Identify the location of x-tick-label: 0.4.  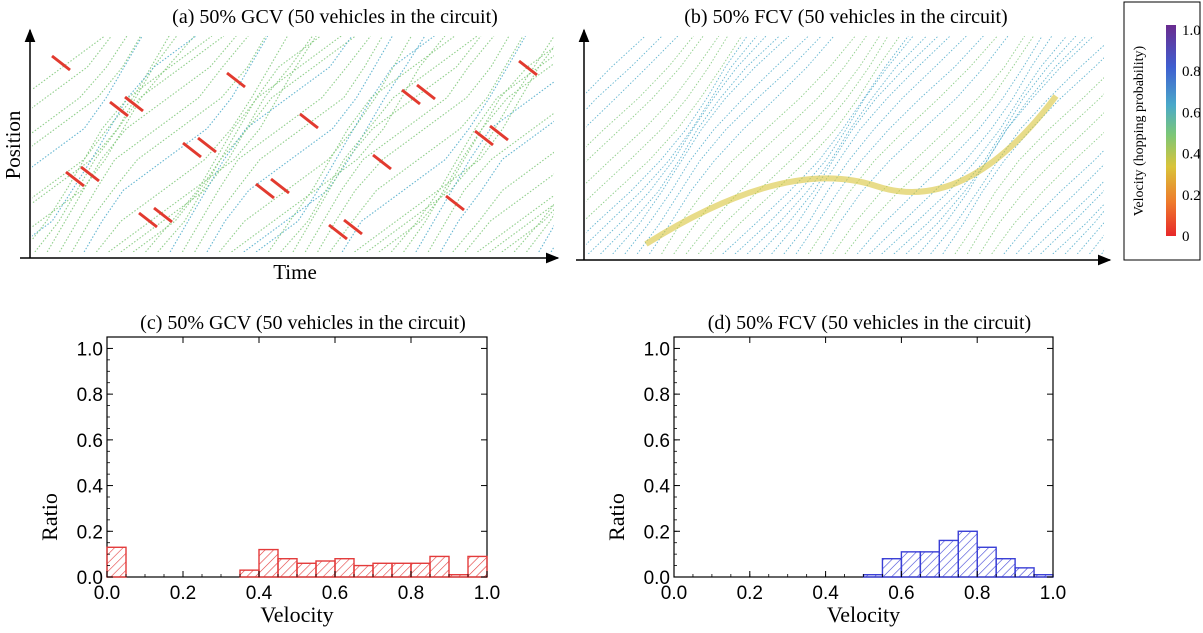
(825, 593).